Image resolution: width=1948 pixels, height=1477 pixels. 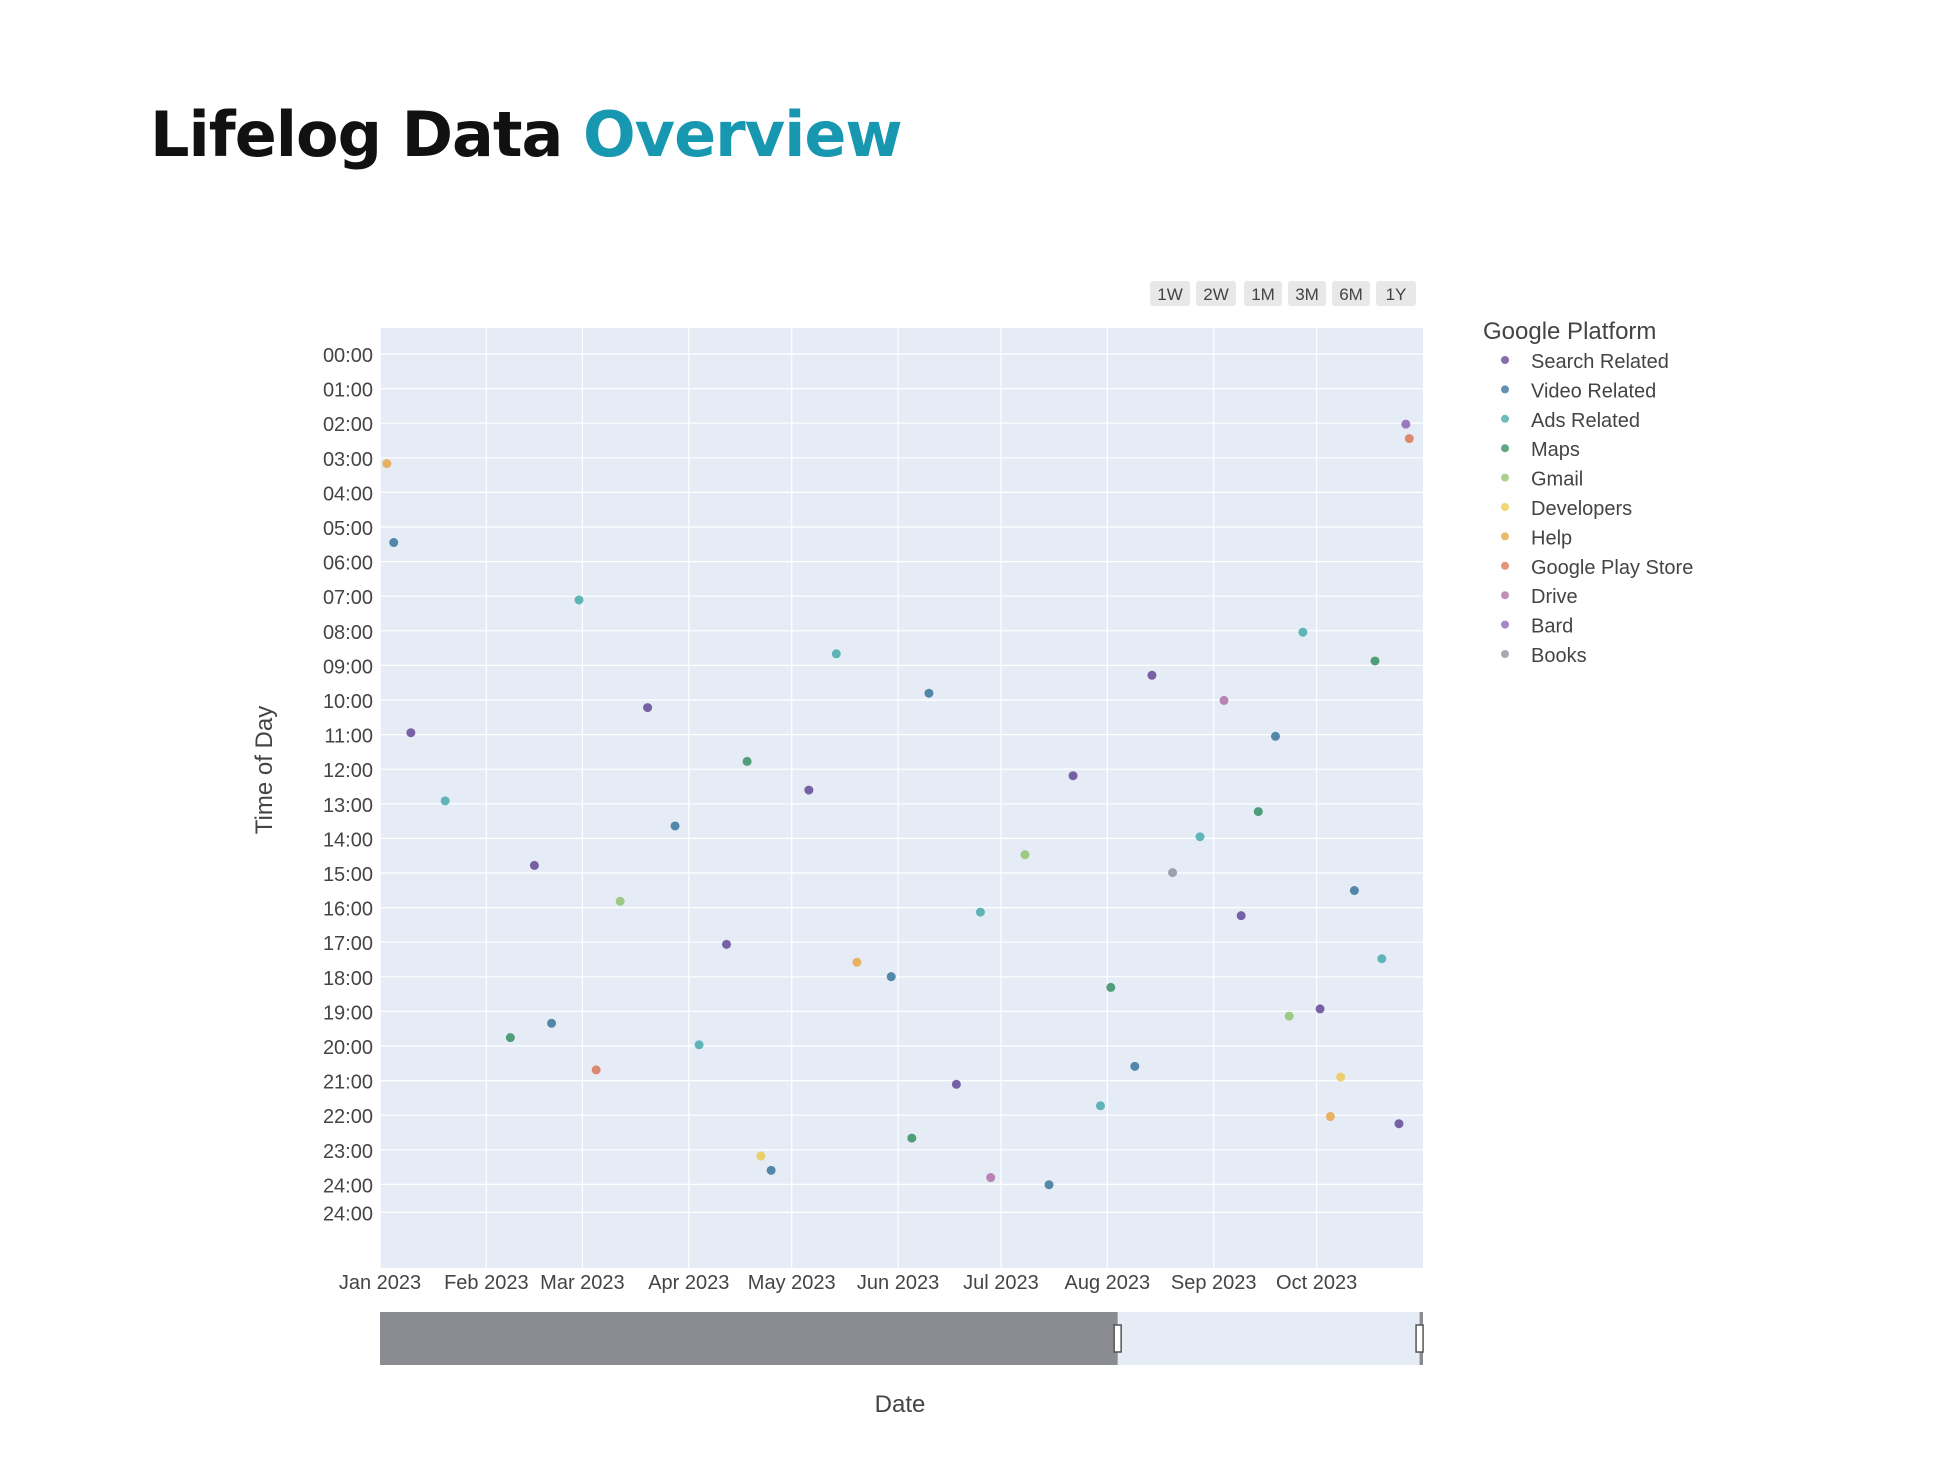 I want to click on legend-item: Drive, so click(x=1539, y=597).